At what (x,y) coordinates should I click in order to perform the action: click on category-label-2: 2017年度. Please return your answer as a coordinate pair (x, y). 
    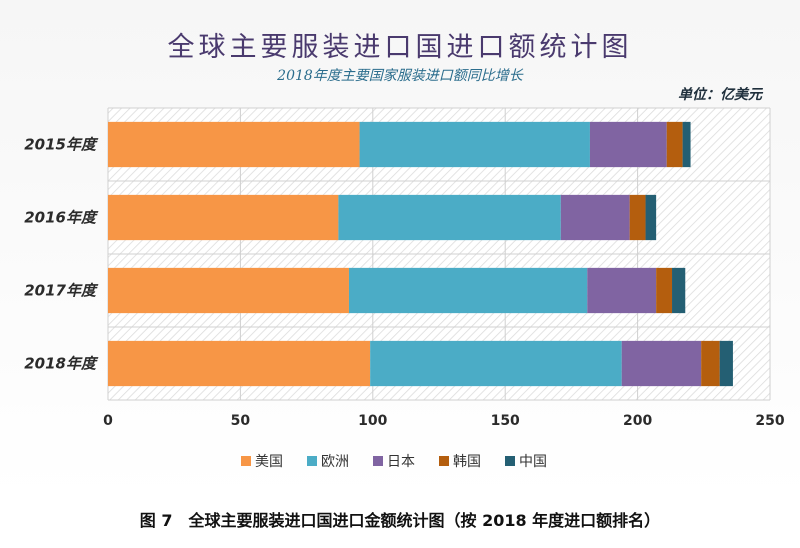
    Looking at the image, I should click on (61, 291).